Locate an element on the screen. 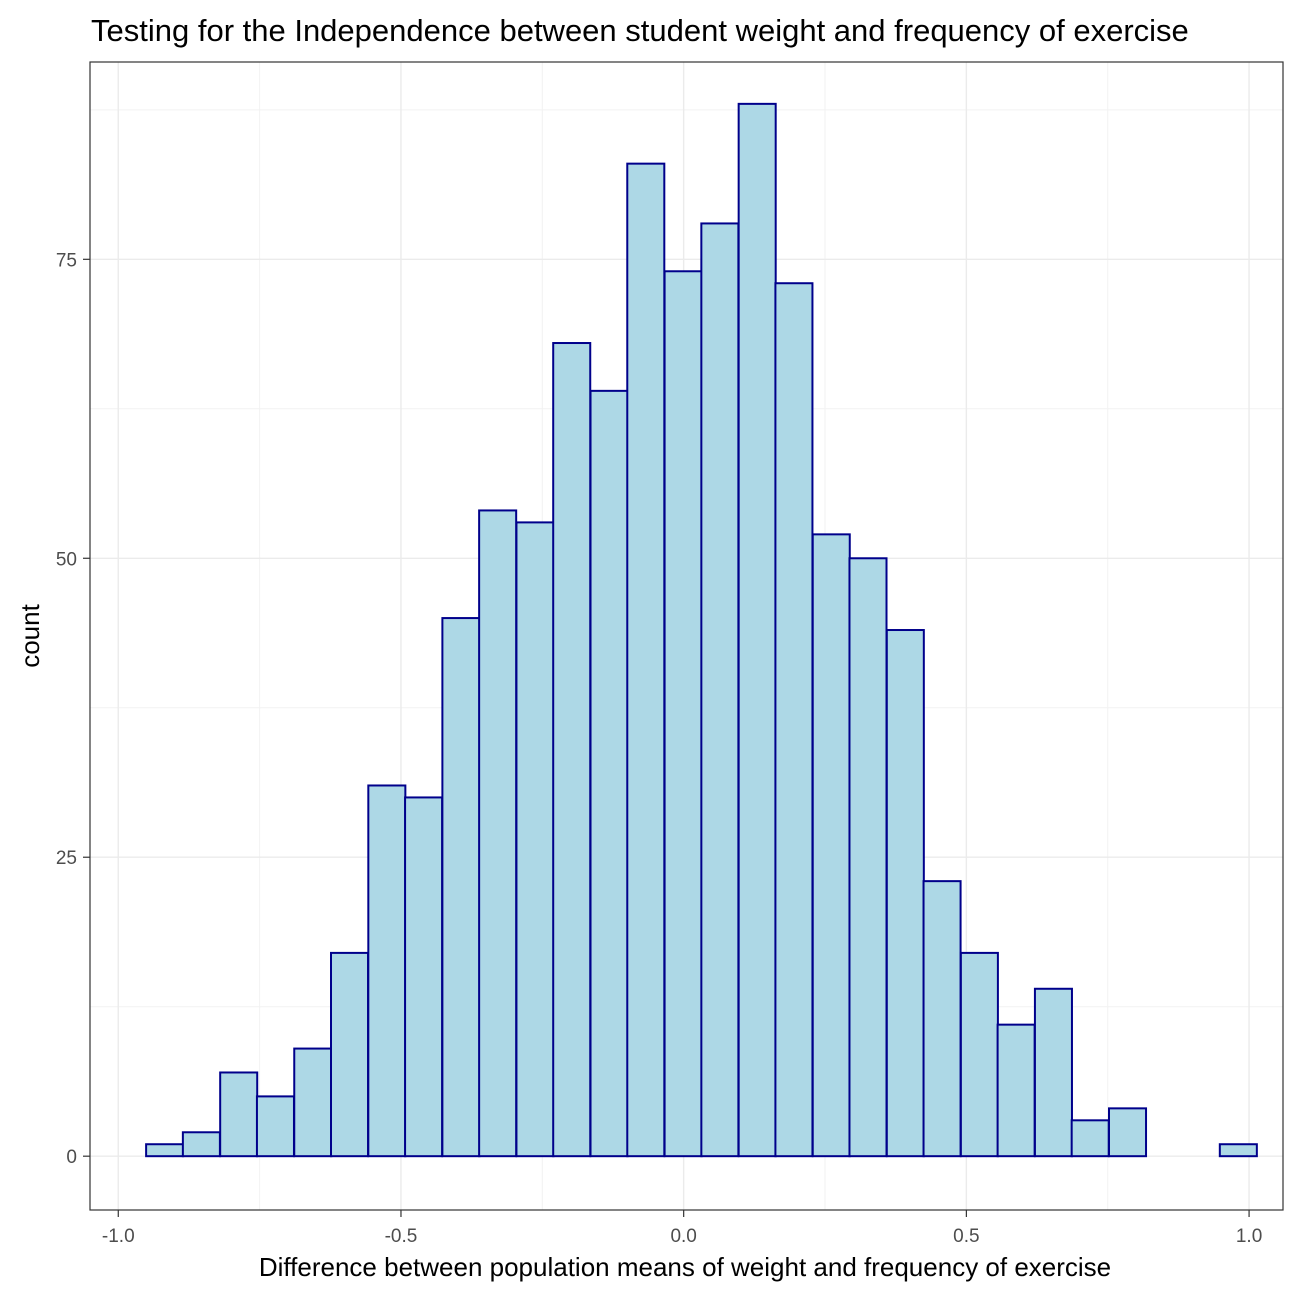 The width and height of the screenshot is (1296, 1296). y-axis: 0 25 50 75 is located at coordinates (73, 709).